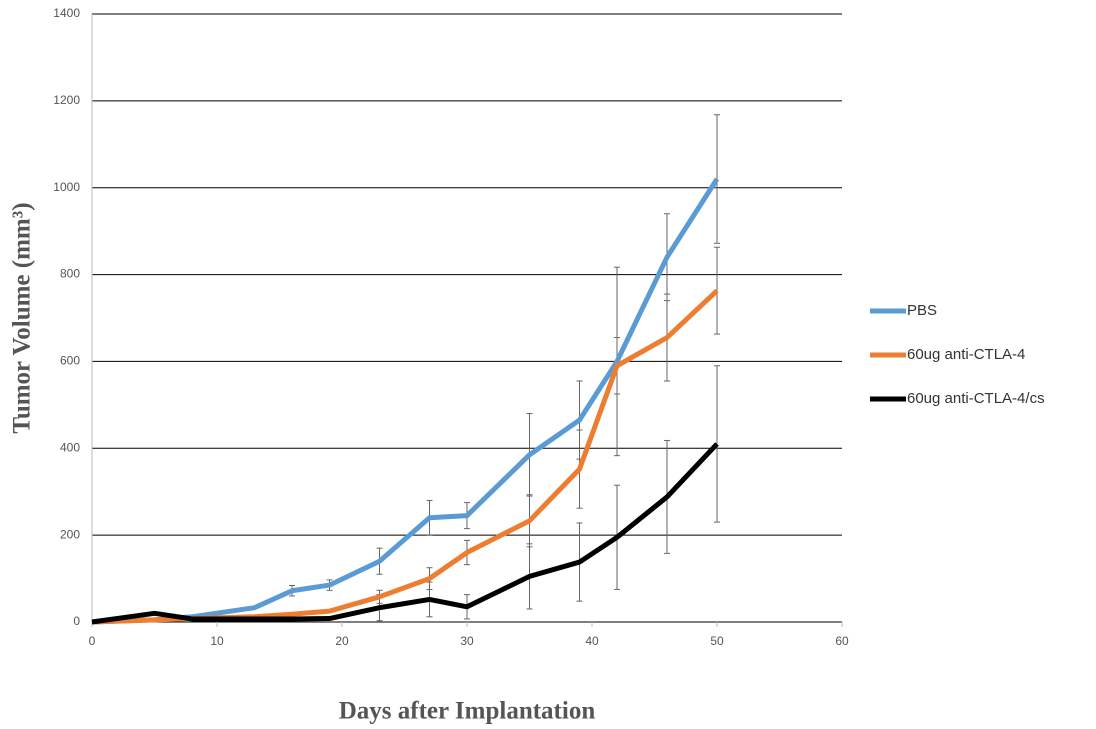 The width and height of the screenshot is (1096, 729). Describe the element at coordinates (22, 317) in the screenshot. I see `y-axis-title: Tumor Volume (mm³)` at that location.